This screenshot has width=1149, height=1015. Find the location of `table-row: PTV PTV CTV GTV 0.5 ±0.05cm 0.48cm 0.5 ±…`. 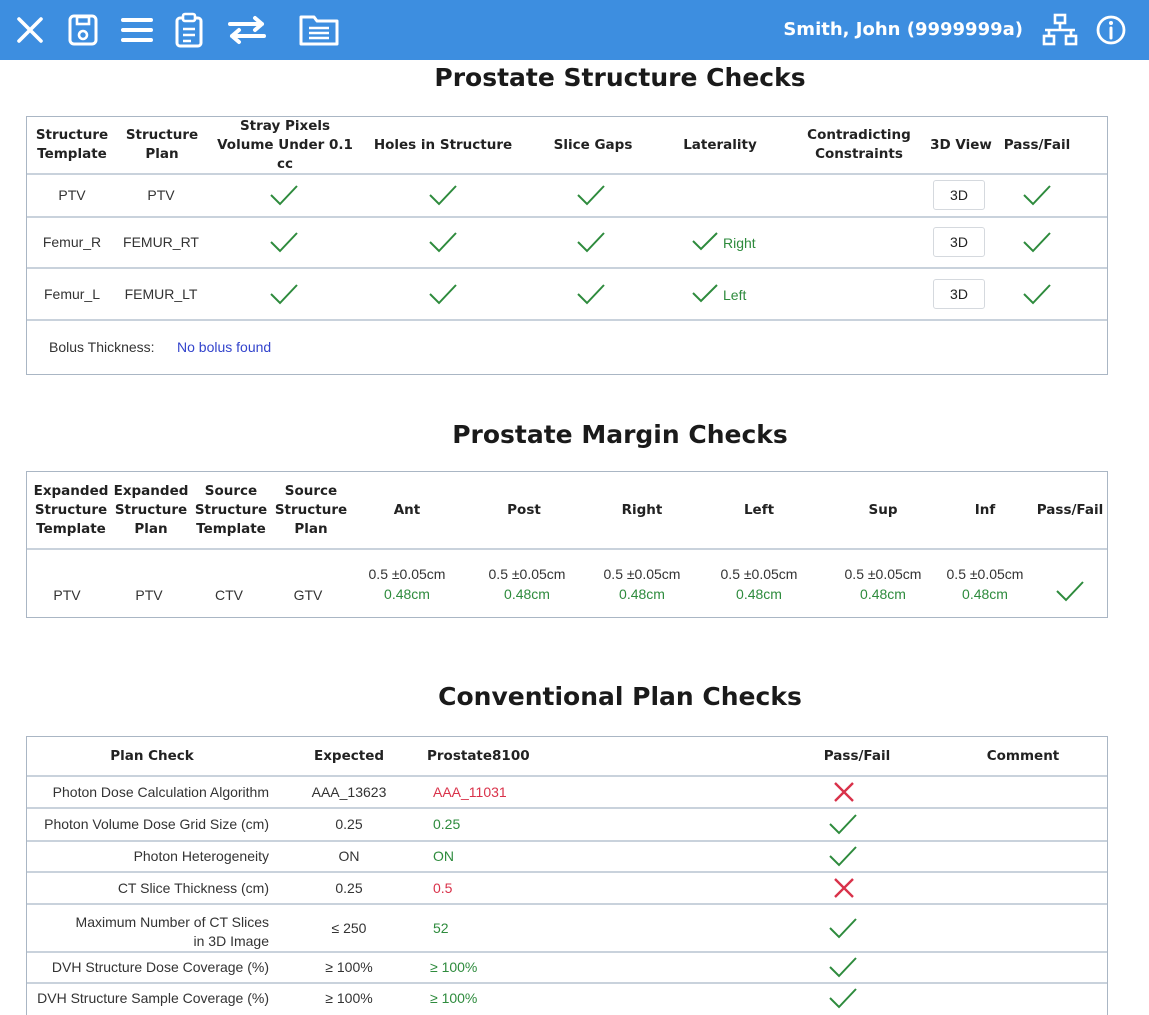

table-row: PTV PTV CTV GTV 0.5 ±0.05cm 0.48cm 0.5 ±… is located at coordinates (567, 583).